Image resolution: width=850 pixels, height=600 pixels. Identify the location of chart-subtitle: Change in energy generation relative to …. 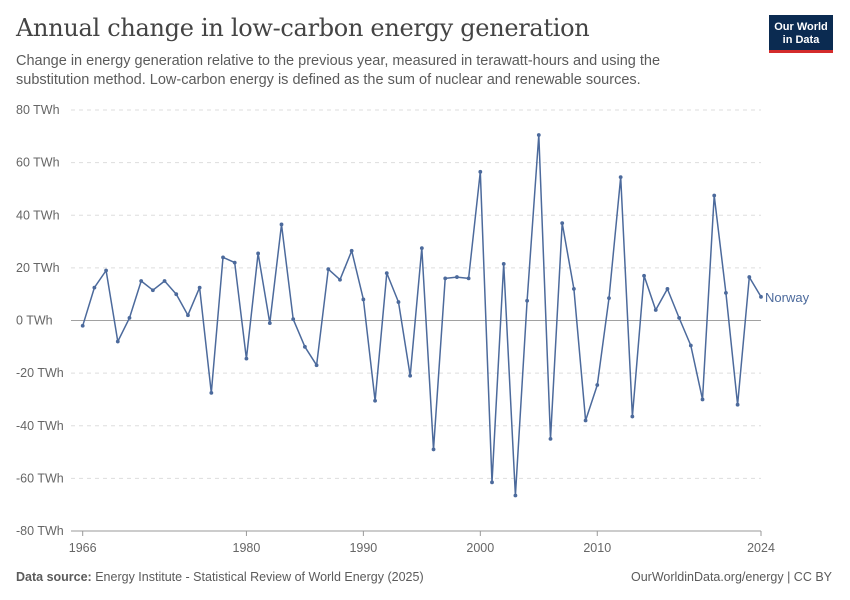
(338, 70).